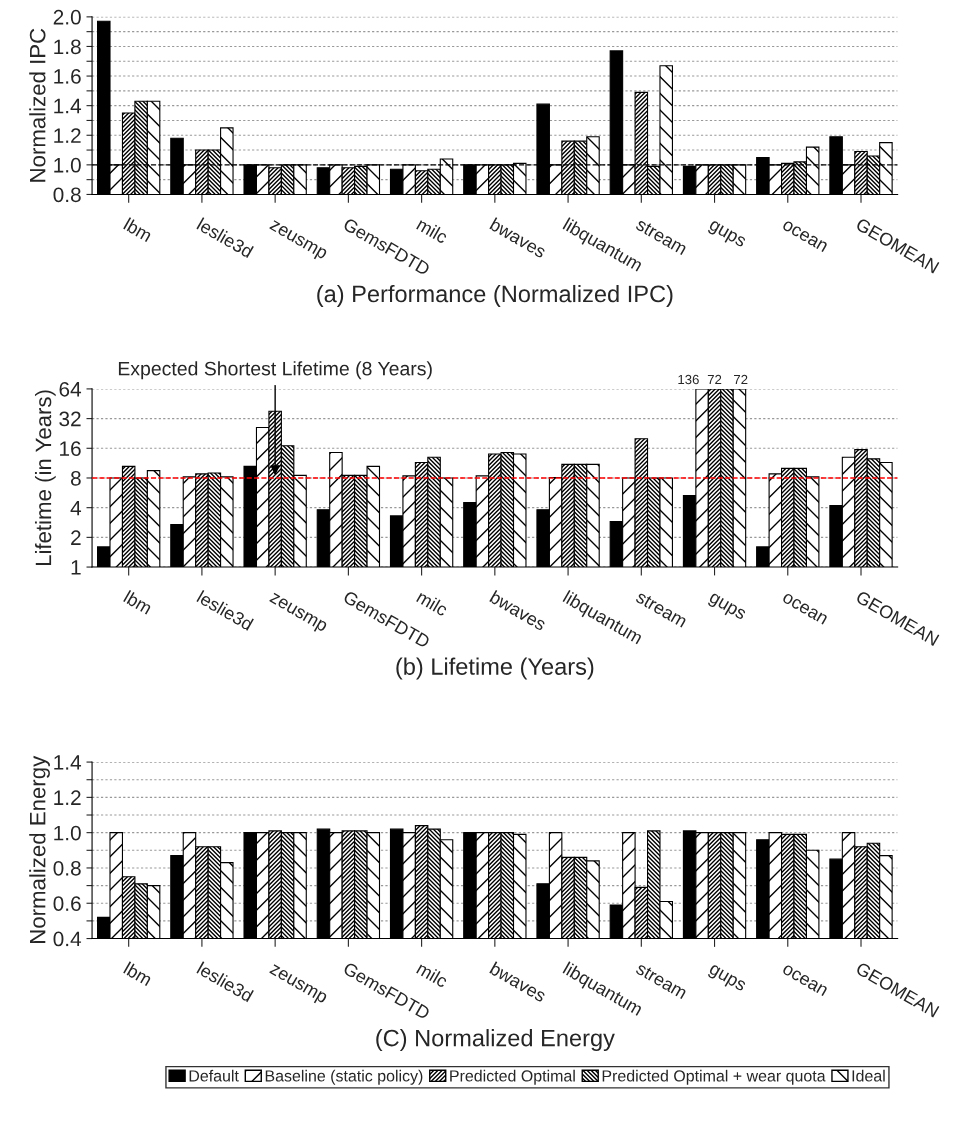 Image resolution: width=959 pixels, height=1124 pixels. I want to click on y-tick-label: 1, so click(76, 567).